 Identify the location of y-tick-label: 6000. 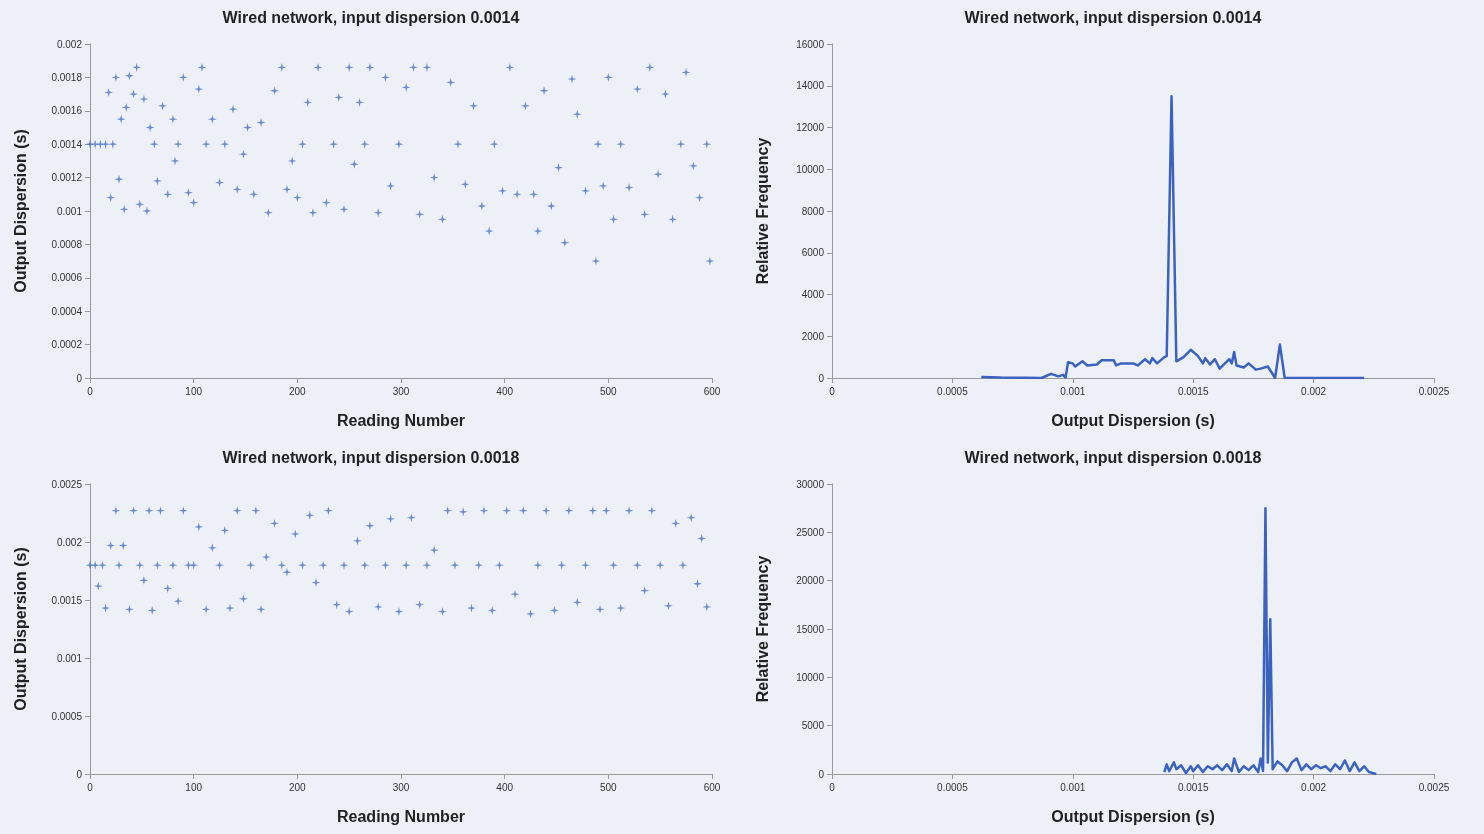
(813, 253).